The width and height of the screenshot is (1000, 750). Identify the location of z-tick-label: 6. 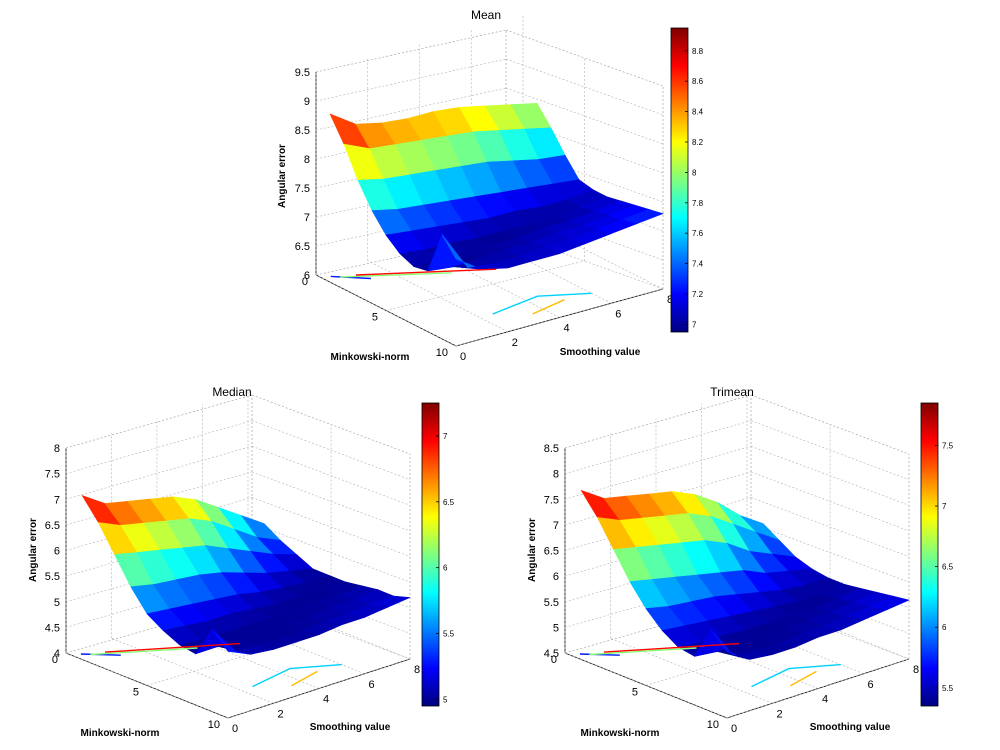
(57, 552).